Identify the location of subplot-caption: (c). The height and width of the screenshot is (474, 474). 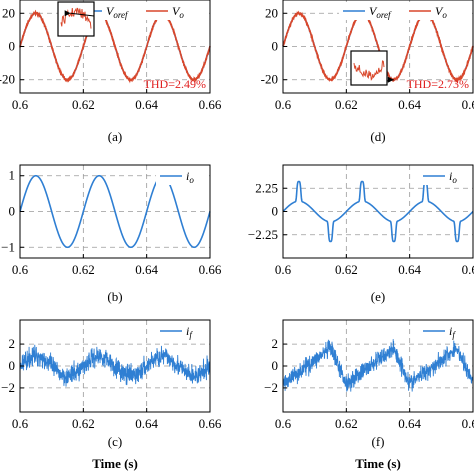
(115, 441).